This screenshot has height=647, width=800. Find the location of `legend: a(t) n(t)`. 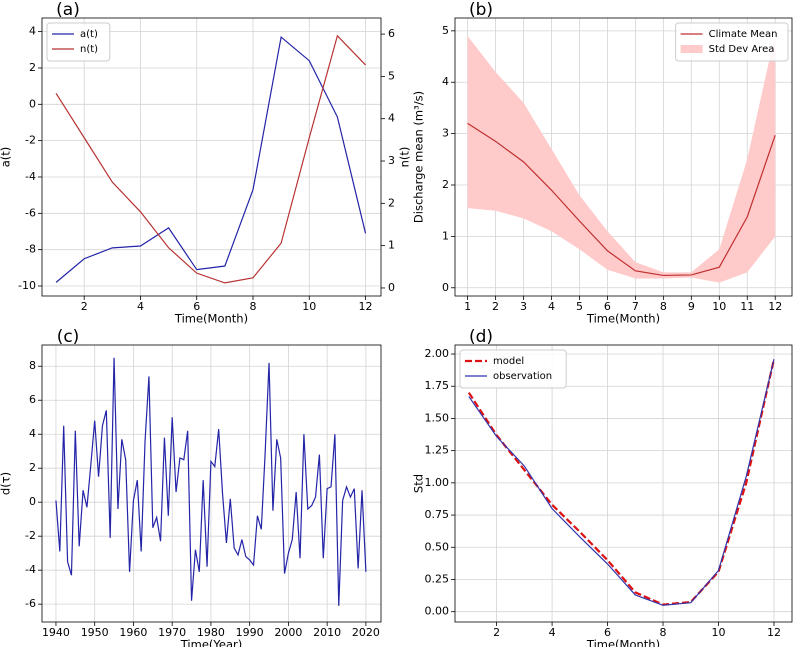

legend: a(t) n(t) is located at coordinates (78, 42).